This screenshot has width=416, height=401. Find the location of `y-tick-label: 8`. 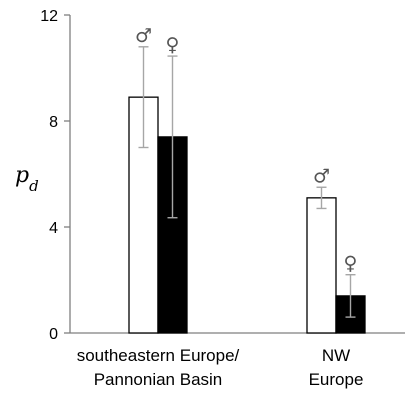

y-tick-label: 8 is located at coordinates (53, 122).